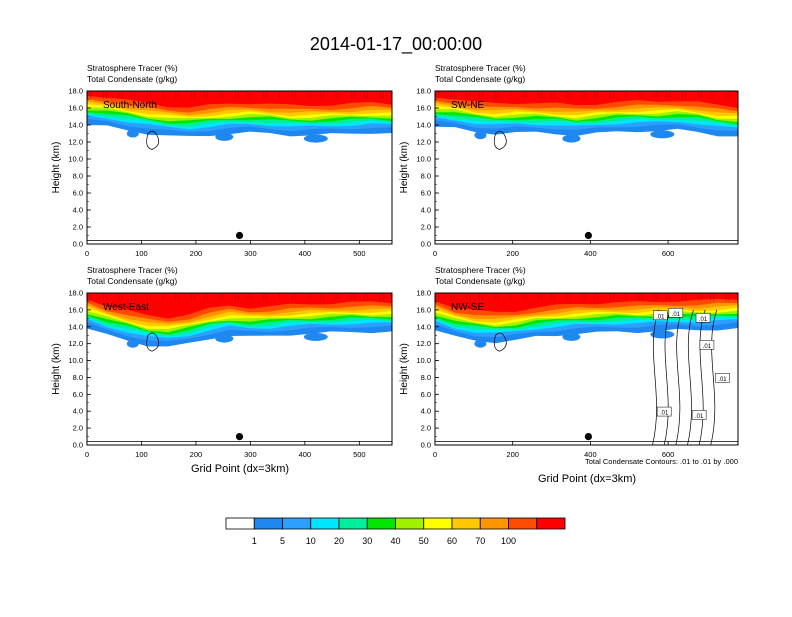 This screenshot has height=617, width=792. Describe the element at coordinates (75, 125) in the screenshot. I see `y-tick-label: 14.0` at that location.